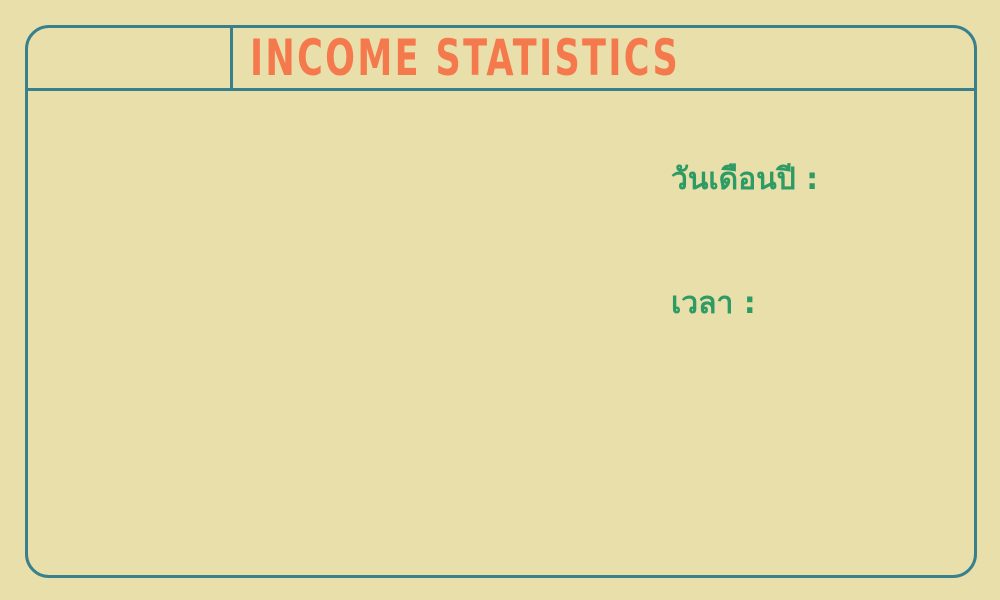 This screenshot has height=600, width=1000. I want to click on date-label: วันเดือนปี :, so click(745, 179).